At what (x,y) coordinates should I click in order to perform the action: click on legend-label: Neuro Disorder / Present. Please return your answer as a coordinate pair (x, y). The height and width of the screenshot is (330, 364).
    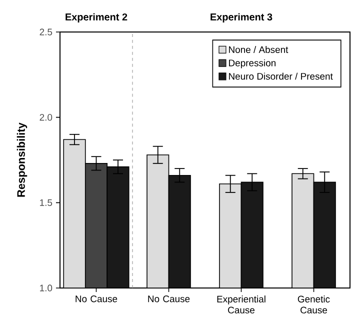
    Looking at the image, I should click on (281, 76).